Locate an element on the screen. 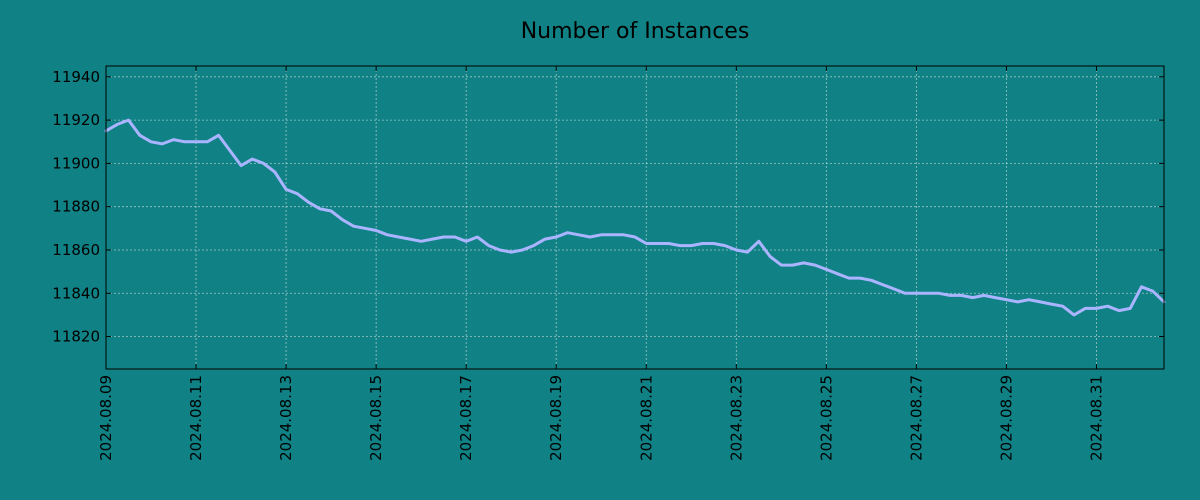 The height and width of the screenshot is (500, 1200). y-tick-label: 11920 is located at coordinates (76, 120).